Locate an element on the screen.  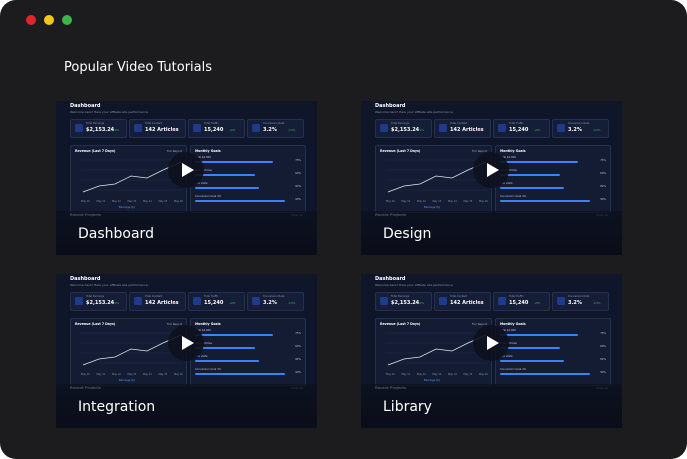
maximize-dot is located at coordinates (67, 20).